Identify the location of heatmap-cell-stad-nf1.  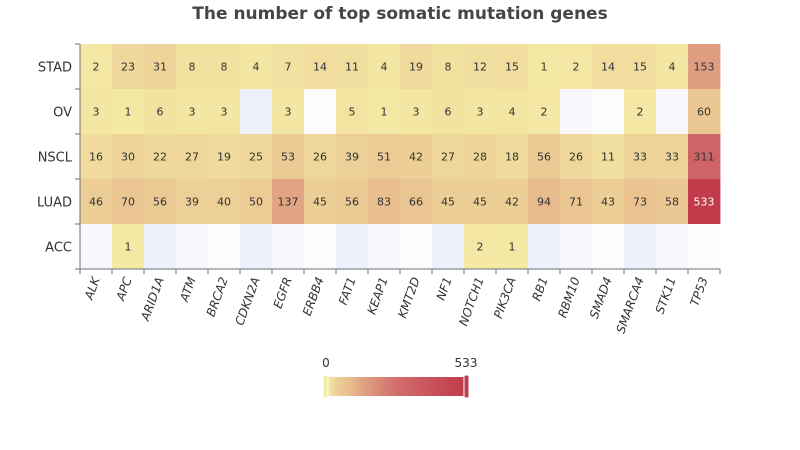
(448, 67).